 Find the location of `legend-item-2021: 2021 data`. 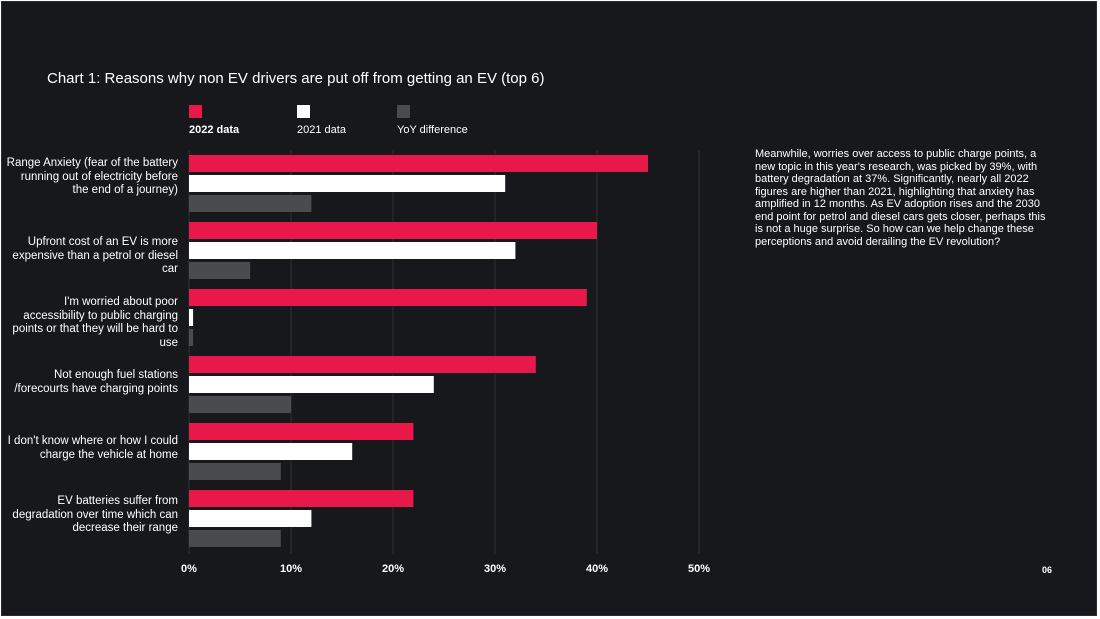

legend-item-2021: 2021 data is located at coordinates (321, 120).